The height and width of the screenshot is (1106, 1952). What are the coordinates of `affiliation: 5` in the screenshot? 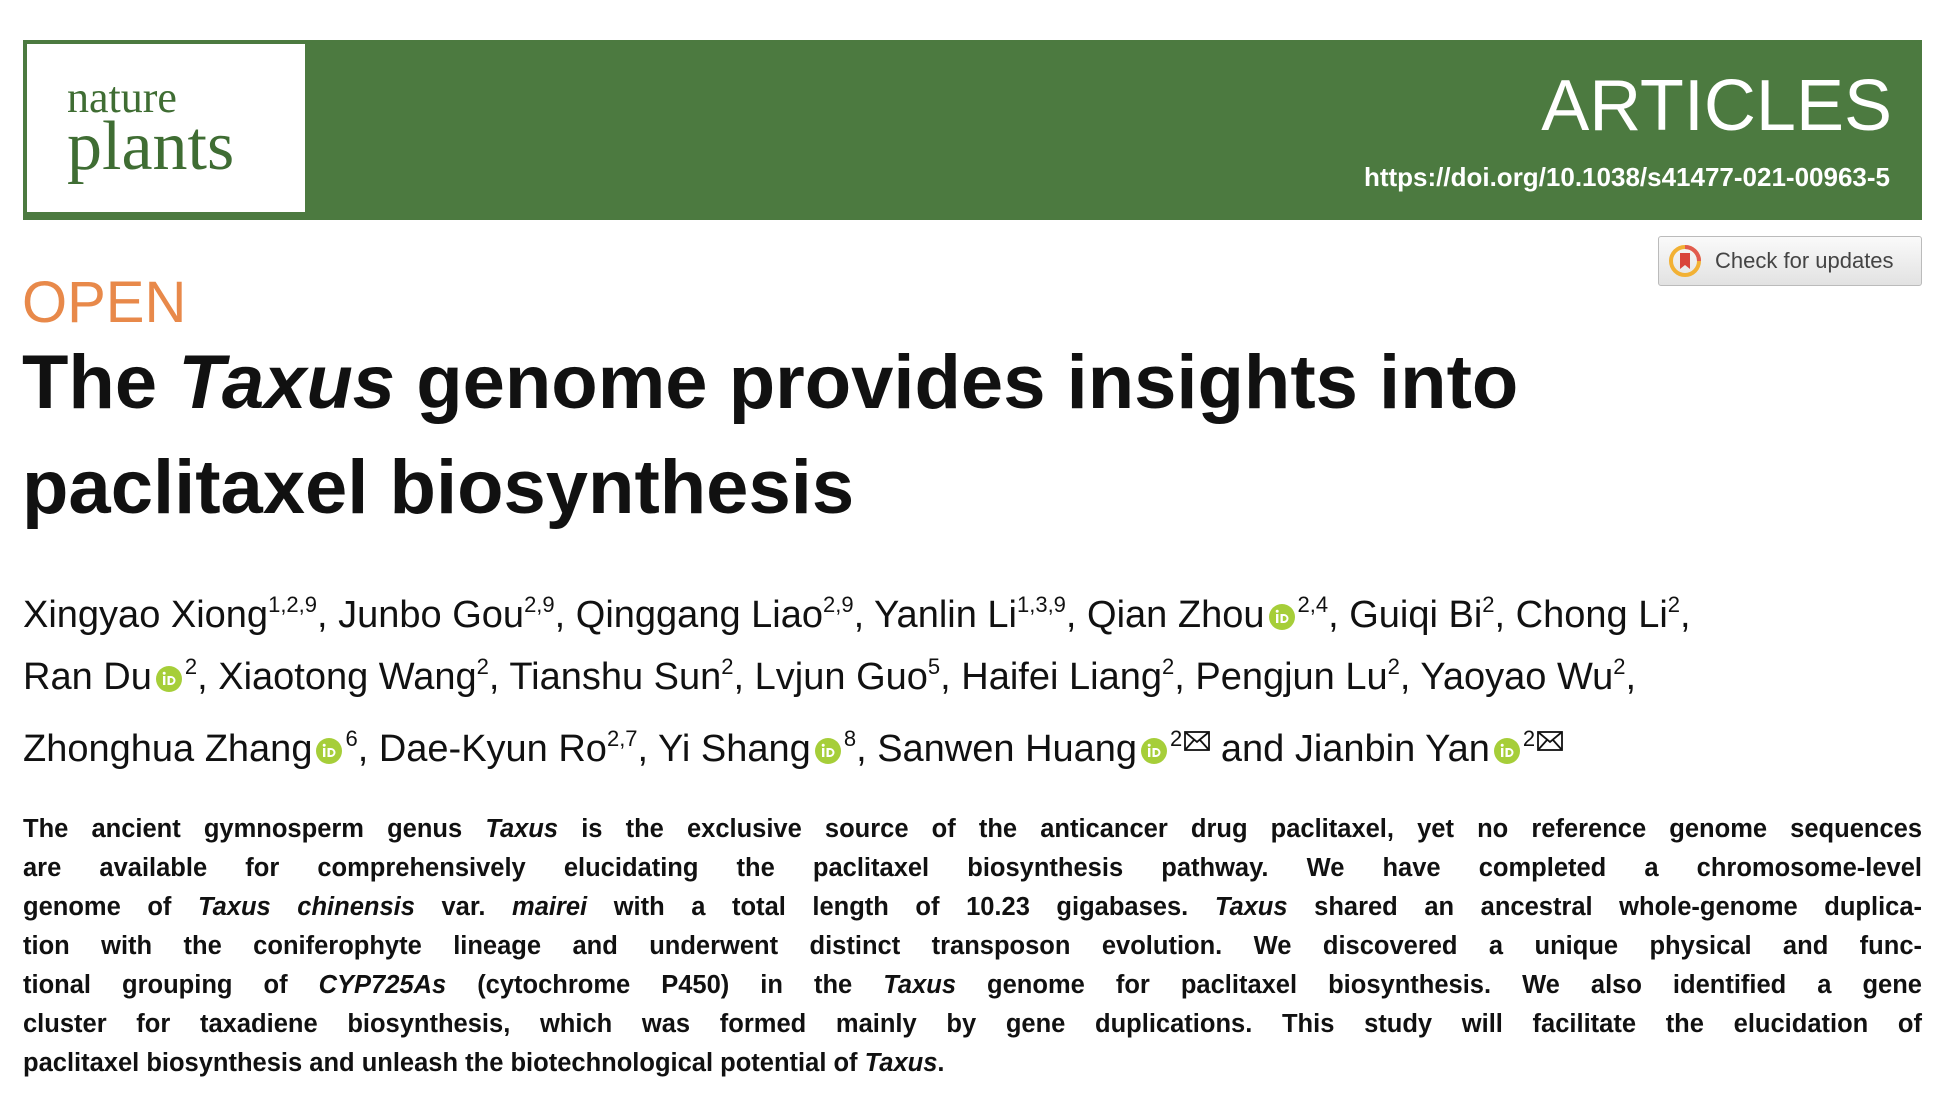 It's located at (934, 666).